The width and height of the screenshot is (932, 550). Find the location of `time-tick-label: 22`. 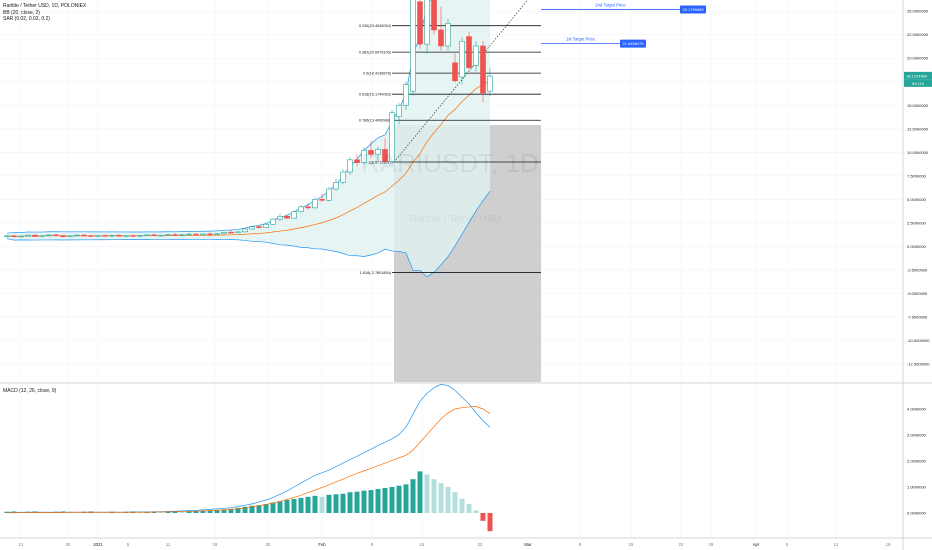

time-tick-label: 22 is located at coordinates (480, 544).